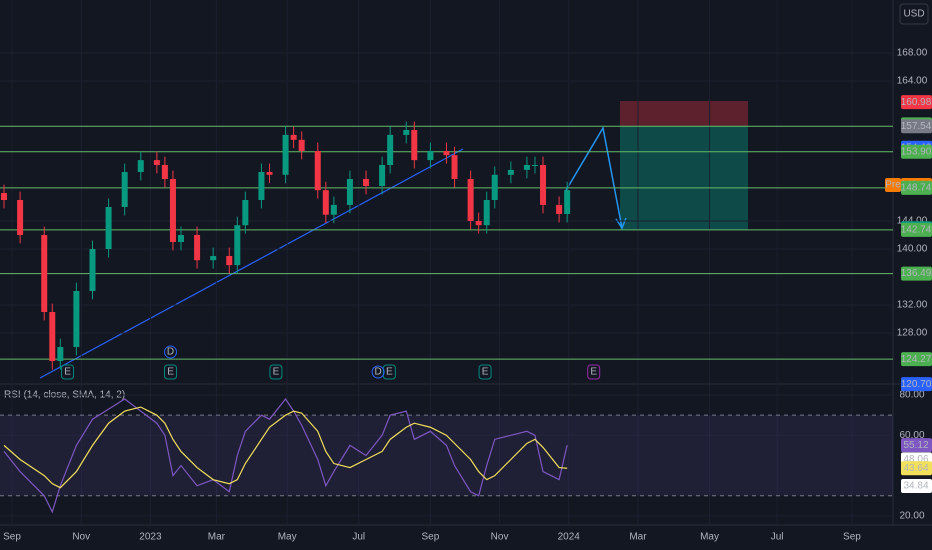 The image size is (932, 550). I want to click on x-tick-label: Mar, so click(638, 537).